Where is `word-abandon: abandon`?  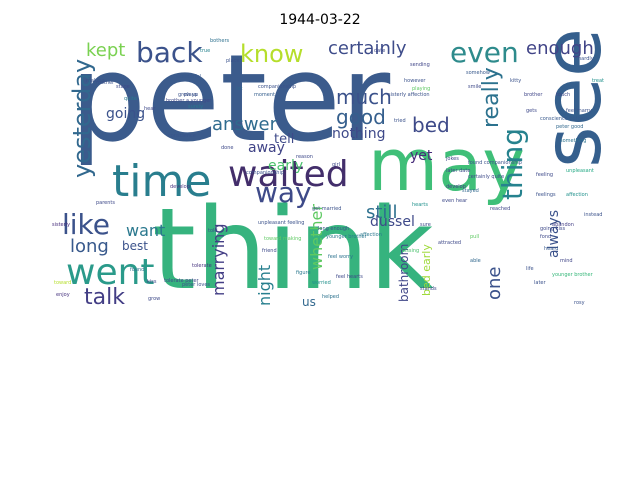
word-abandon: abandon is located at coordinates (563, 225).